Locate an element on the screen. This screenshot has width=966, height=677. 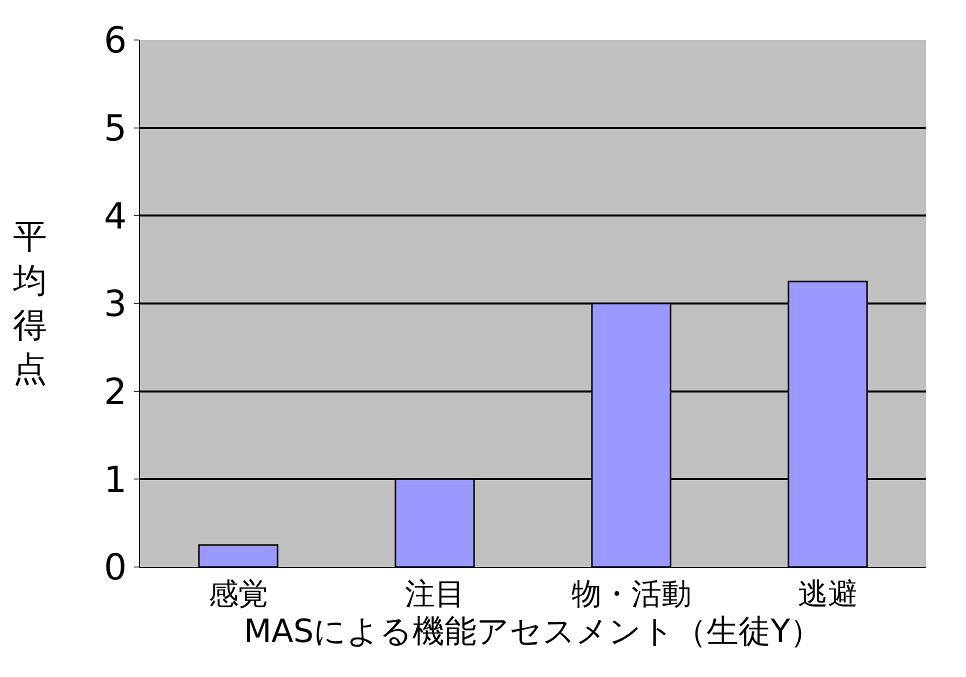
x-axis-title: MASによる機能アセスメント（生徒Y） is located at coordinates (533, 631).